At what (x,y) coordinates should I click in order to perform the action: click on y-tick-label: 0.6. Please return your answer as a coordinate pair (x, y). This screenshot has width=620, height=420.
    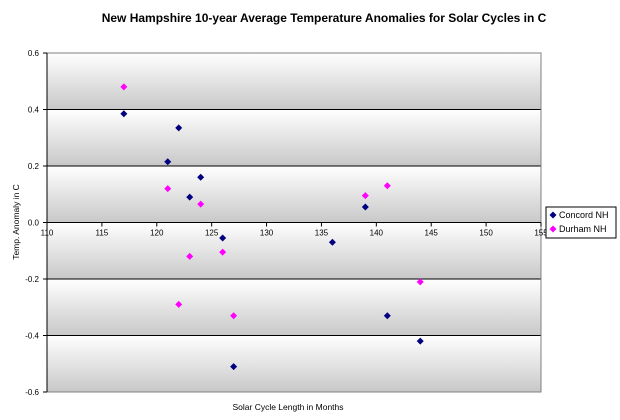
    Looking at the image, I should click on (34, 53).